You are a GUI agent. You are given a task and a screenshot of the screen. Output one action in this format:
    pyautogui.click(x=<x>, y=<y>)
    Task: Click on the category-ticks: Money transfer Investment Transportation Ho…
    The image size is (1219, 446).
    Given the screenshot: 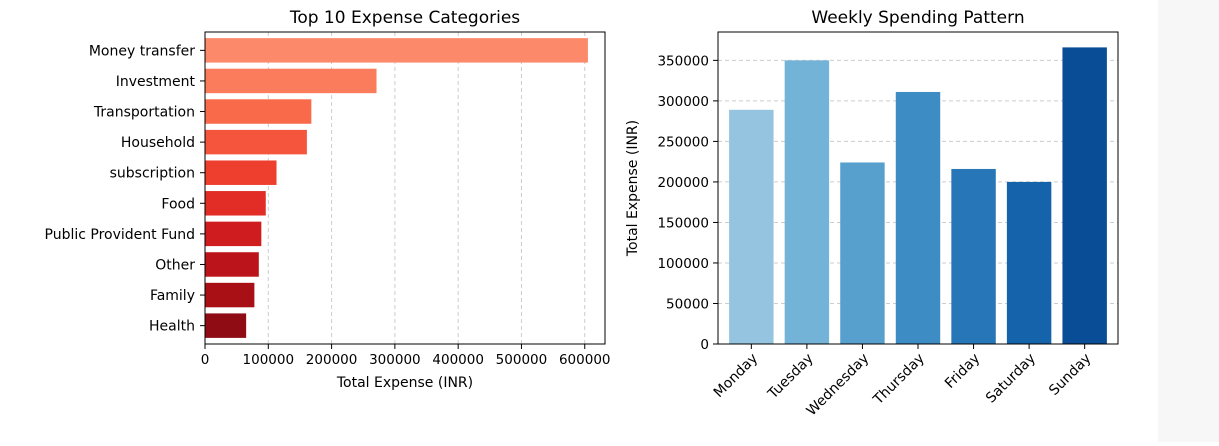 What is the action you would take?
    pyautogui.click(x=125, y=189)
    